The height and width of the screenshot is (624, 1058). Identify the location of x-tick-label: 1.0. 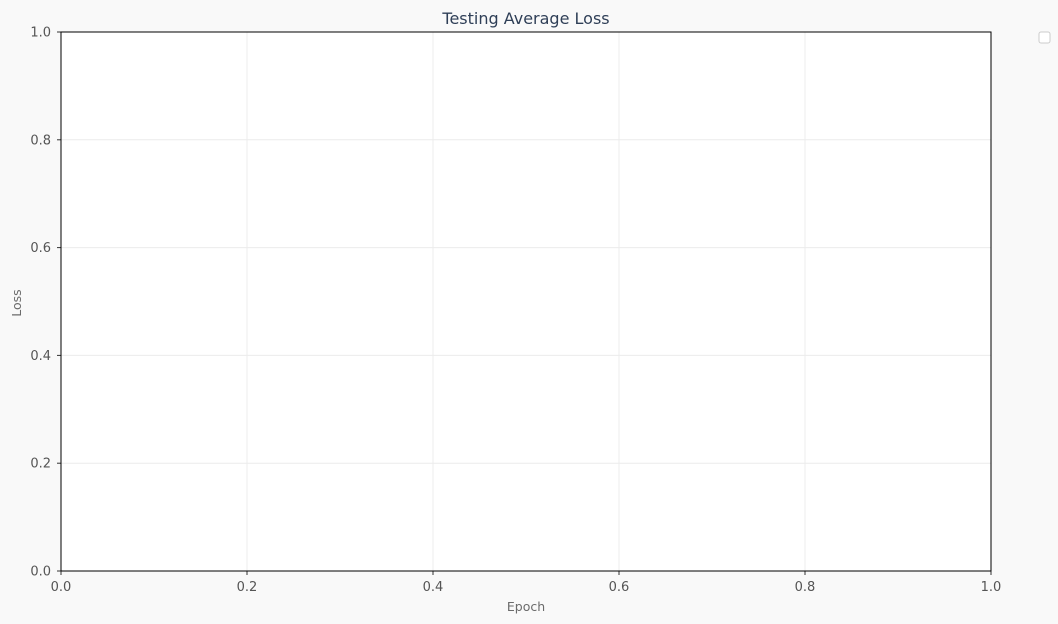
(991, 587).